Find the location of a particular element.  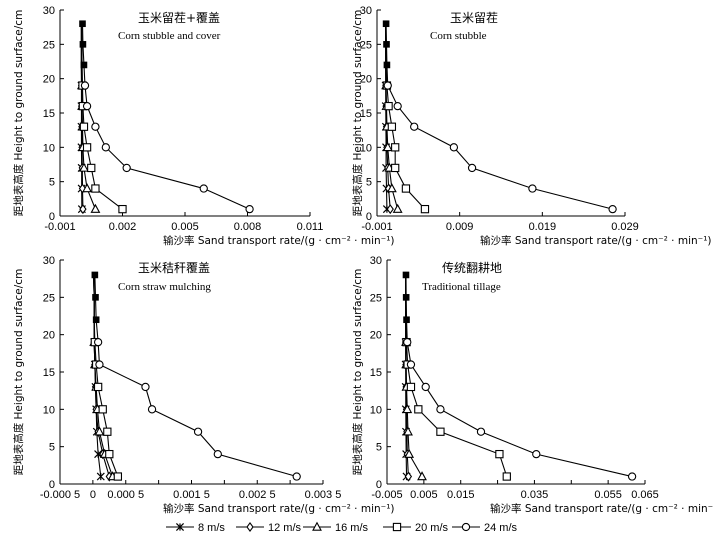

x-tick-label: 0.000 5 is located at coordinates (125, 495).